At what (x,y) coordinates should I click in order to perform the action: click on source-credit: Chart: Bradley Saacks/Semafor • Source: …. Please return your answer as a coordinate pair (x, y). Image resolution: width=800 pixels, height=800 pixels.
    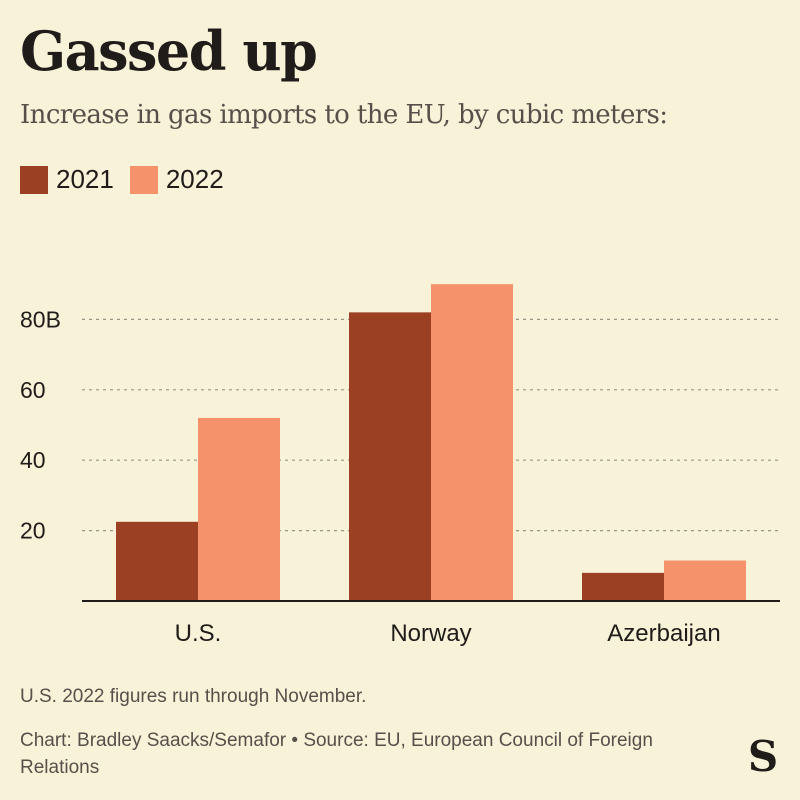
    Looking at the image, I should click on (336, 754).